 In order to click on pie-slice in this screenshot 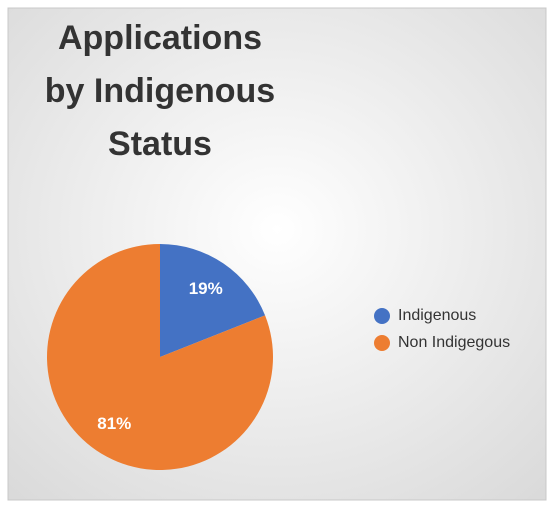, I will do `click(213, 300)`.